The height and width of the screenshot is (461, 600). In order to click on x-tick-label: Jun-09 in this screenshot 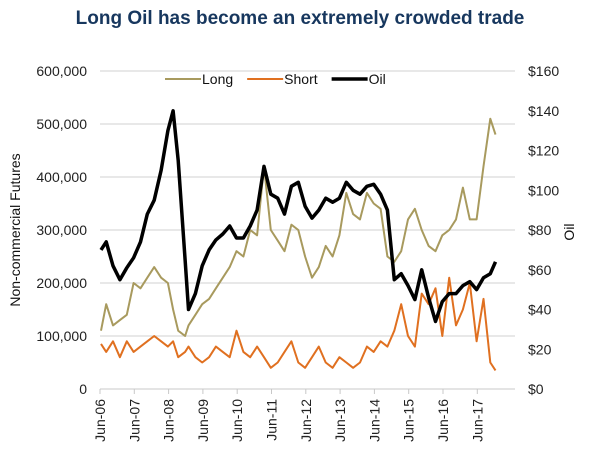, I will do `click(203, 420)`.